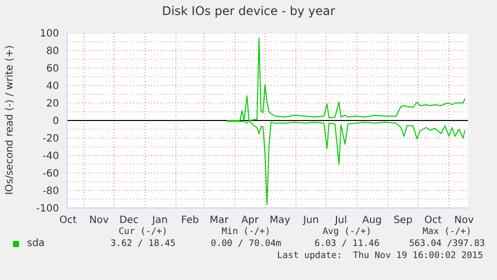  Describe the element at coordinates (50, 192) in the screenshot. I see `y-tick-label: -80` at that location.